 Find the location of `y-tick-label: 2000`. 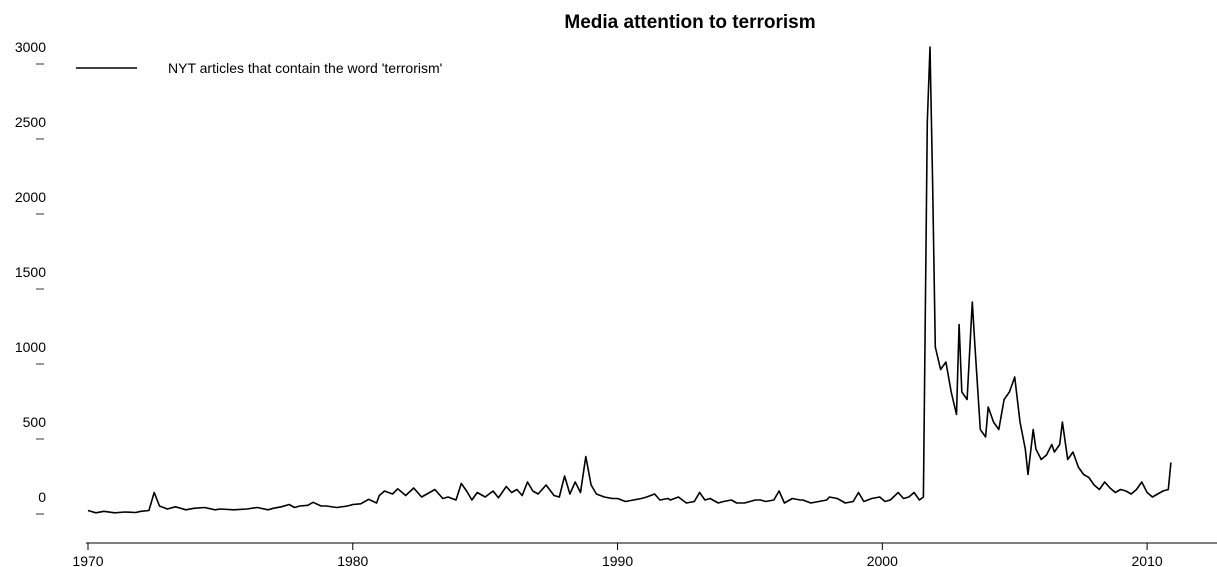

y-tick-label: 2000 is located at coordinates (30, 197).